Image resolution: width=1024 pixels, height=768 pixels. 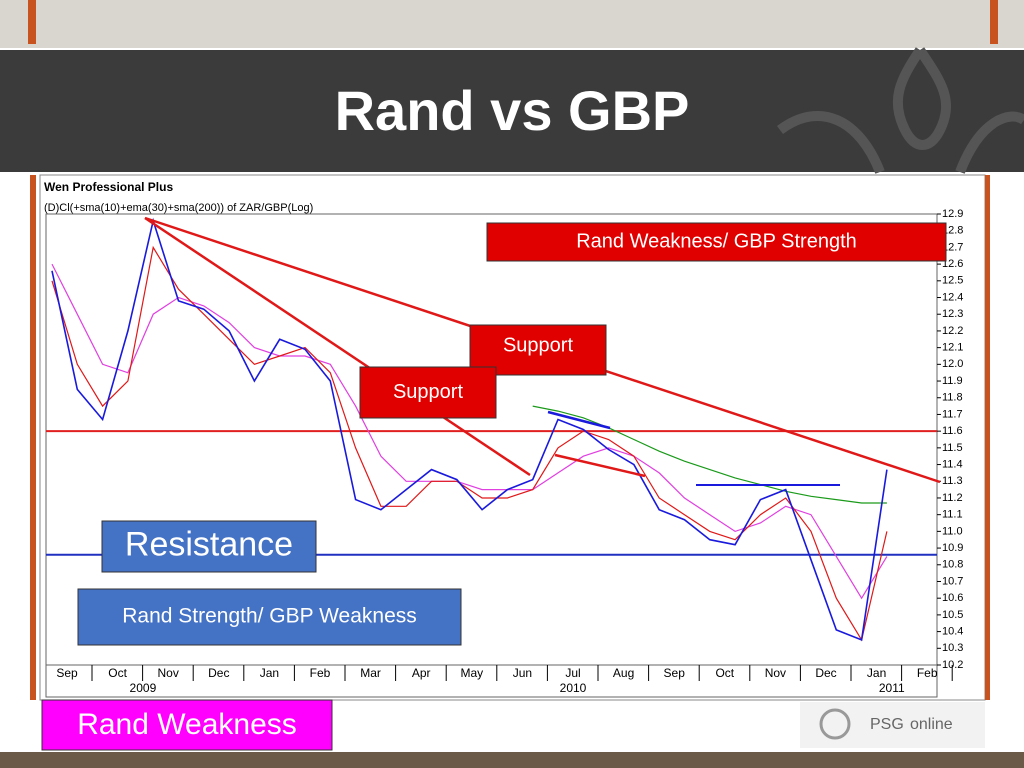 I want to click on x-tick-label: Jun, so click(x=522, y=673).